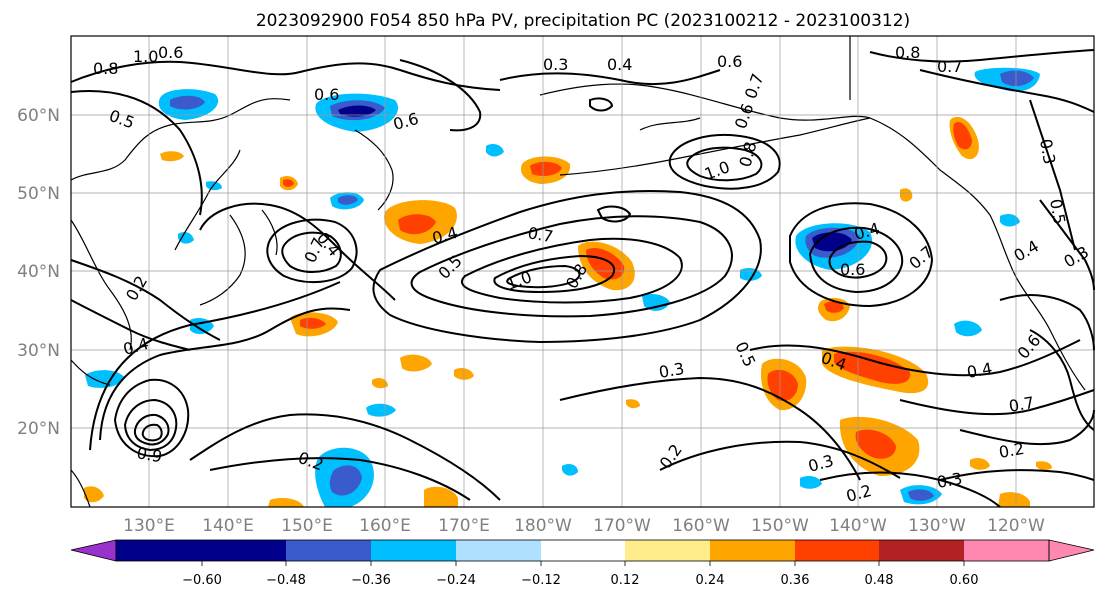  I want to click on lon-label: 130°E, so click(149, 526).